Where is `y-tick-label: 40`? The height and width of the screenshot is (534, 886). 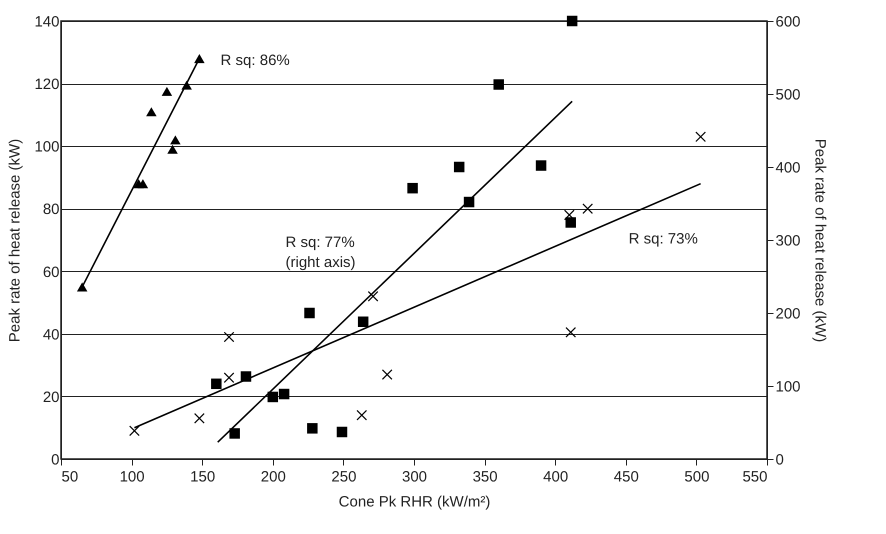
y-tick-label: 40 is located at coordinates (51, 335).